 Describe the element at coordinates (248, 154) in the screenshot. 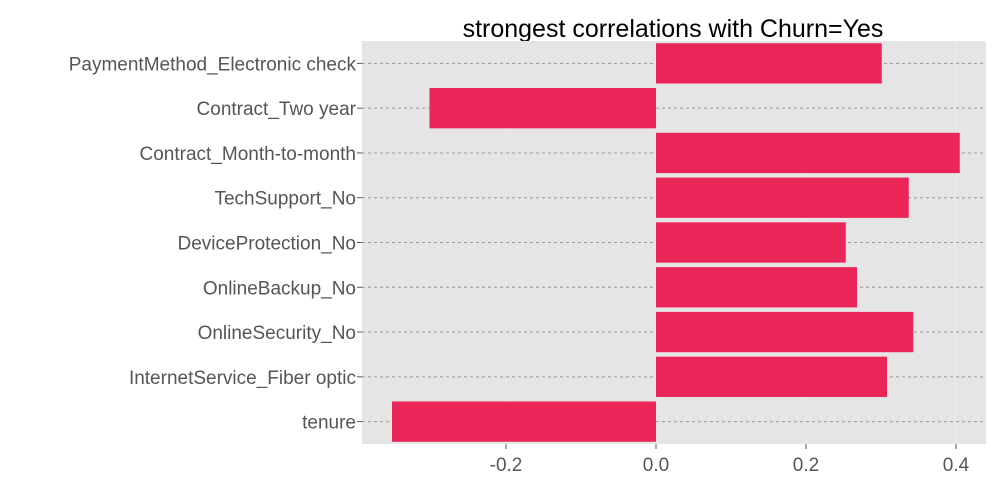

I see `y-tick-label: Contract_Month-to-month` at that location.